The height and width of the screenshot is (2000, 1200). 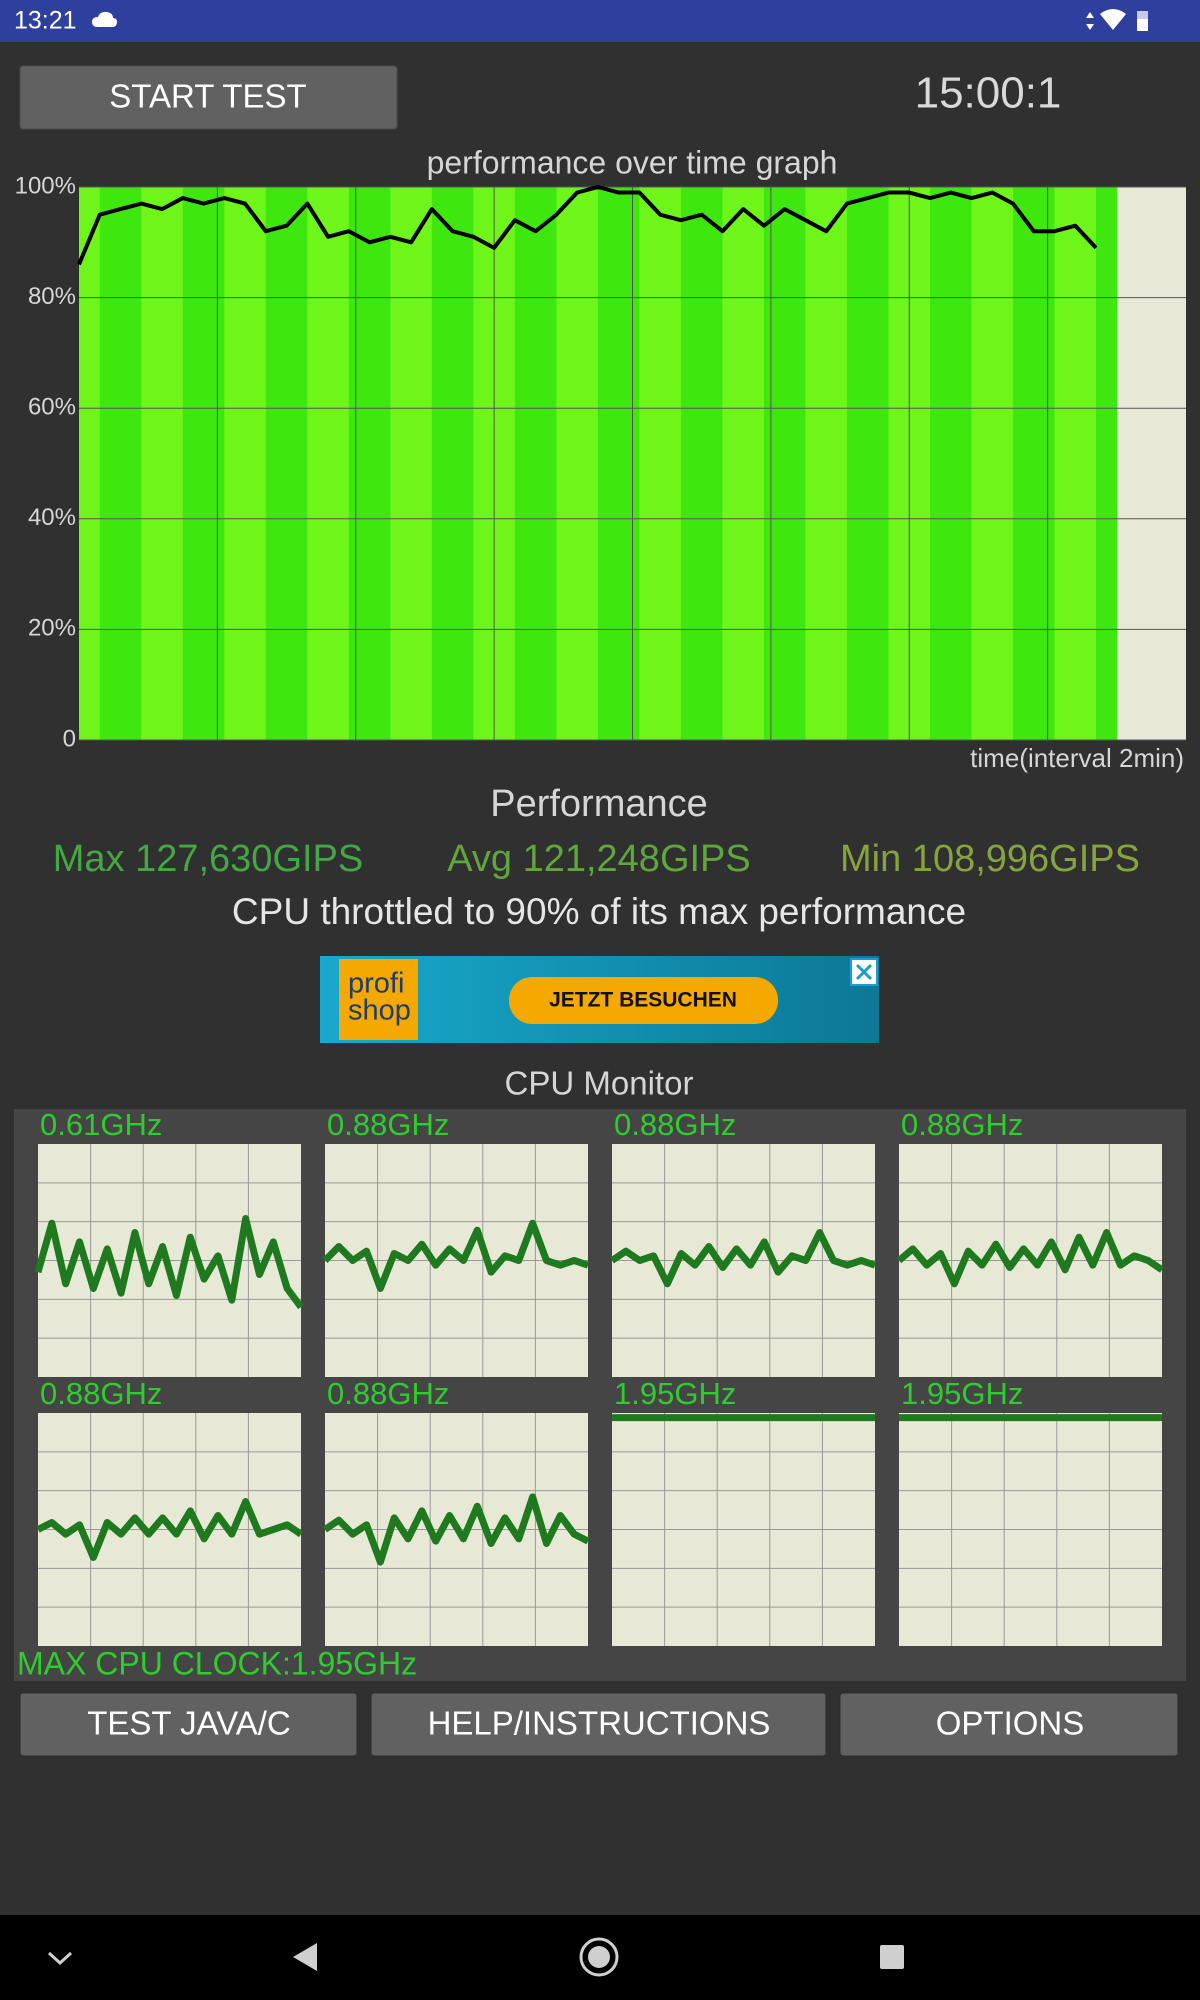 I want to click on battery-level, so click(x=1142, y=25).